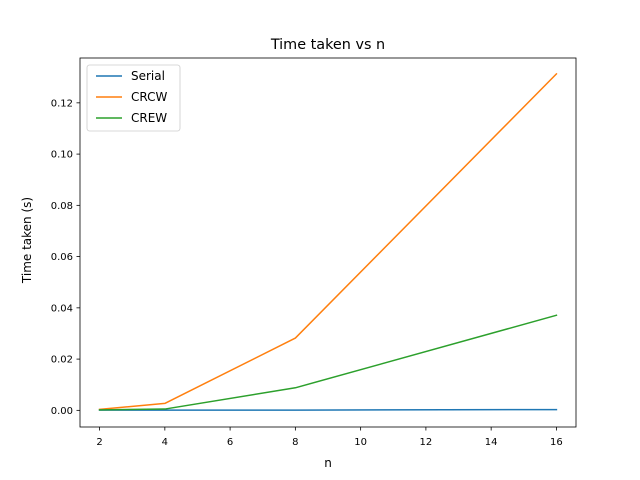  What do you see at coordinates (149, 118) in the screenshot?
I see `legend-label-crew: CREW` at bounding box center [149, 118].